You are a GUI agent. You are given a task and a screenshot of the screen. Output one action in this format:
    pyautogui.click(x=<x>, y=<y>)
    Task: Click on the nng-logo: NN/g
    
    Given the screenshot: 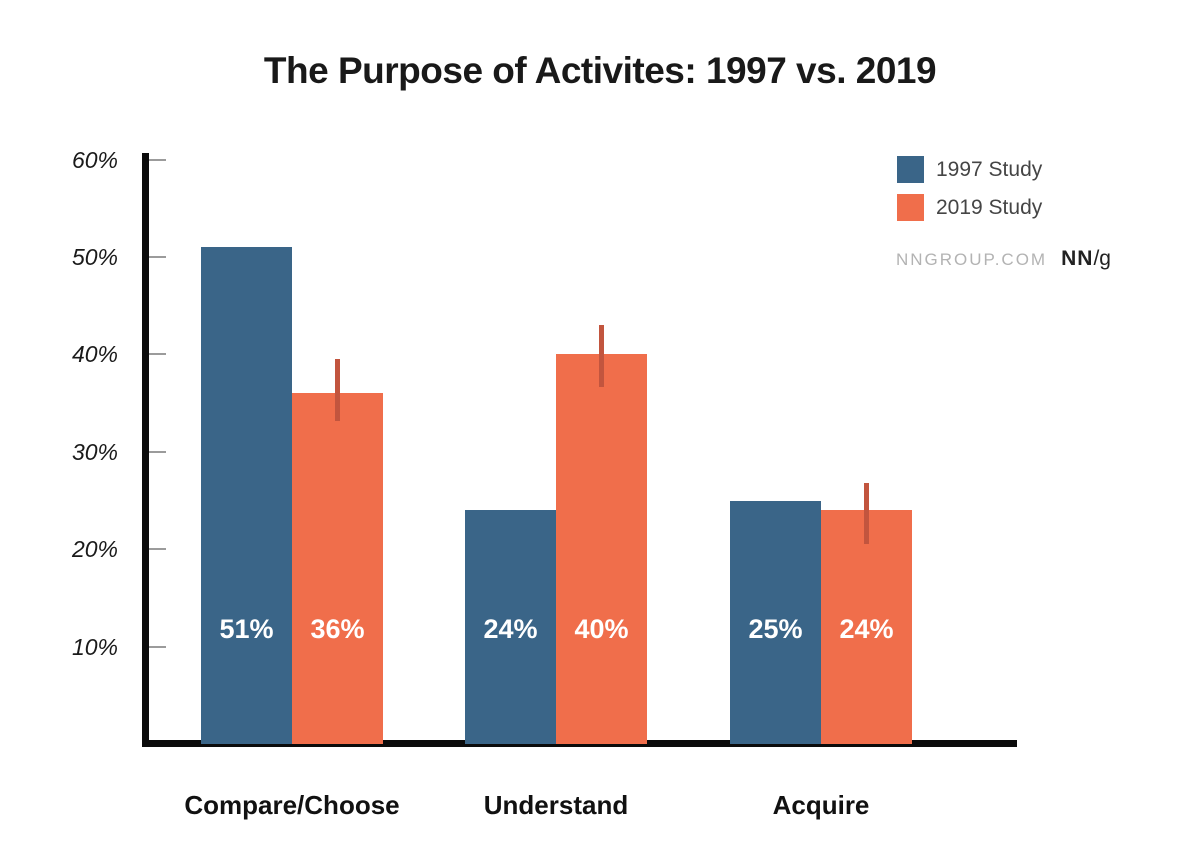 What is the action you would take?
    pyautogui.click(x=1086, y=259)
    